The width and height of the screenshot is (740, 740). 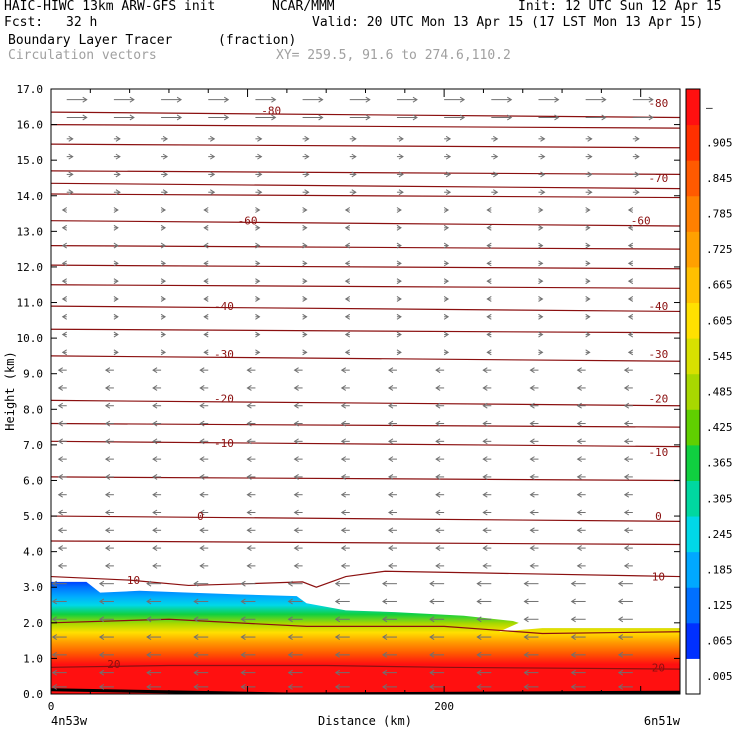 What do you see at coordinates (719, 605) in the screenshot?
I see `colorbar-label: .125` at bounding box center [719, 605].